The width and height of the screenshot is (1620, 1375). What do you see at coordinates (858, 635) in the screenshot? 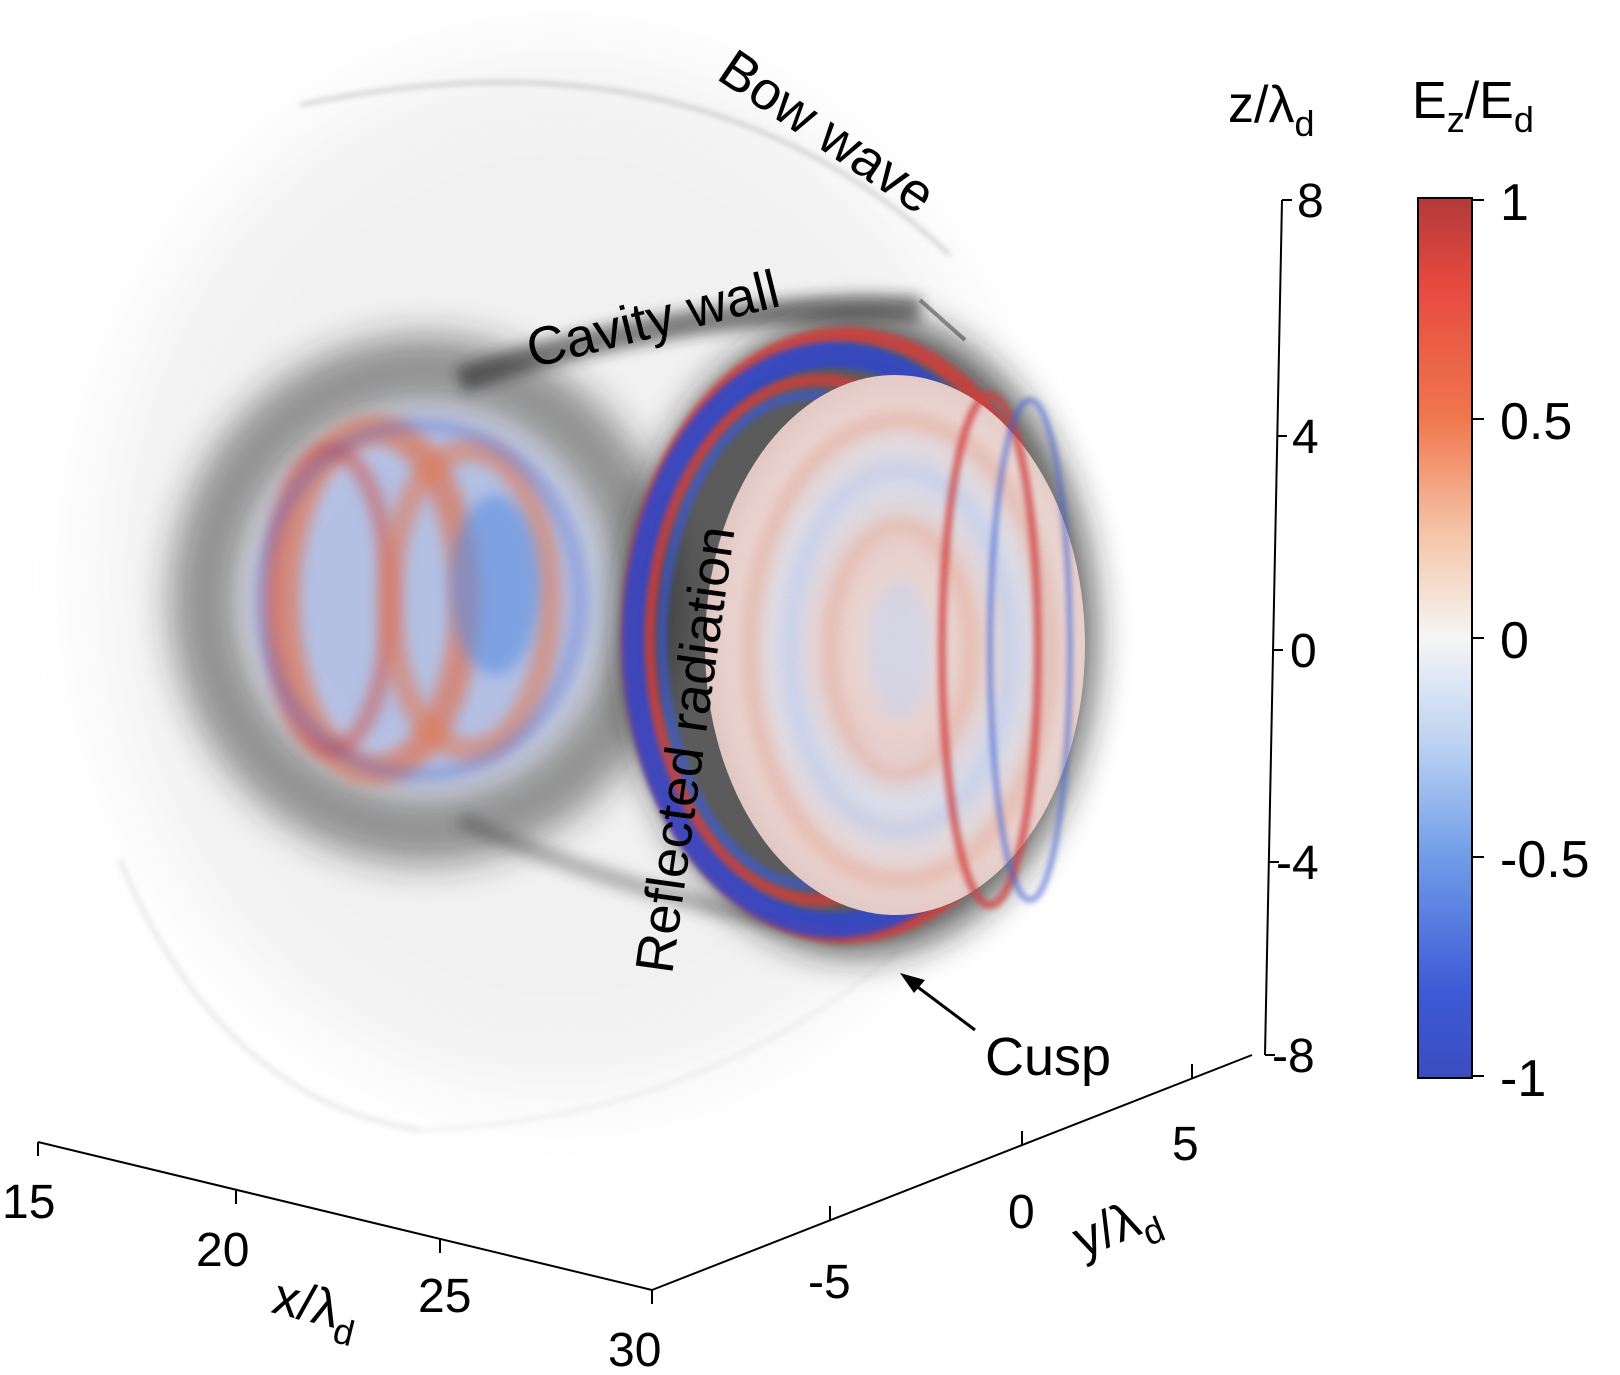
I see `front-disk` at bounding box center [858, 635].